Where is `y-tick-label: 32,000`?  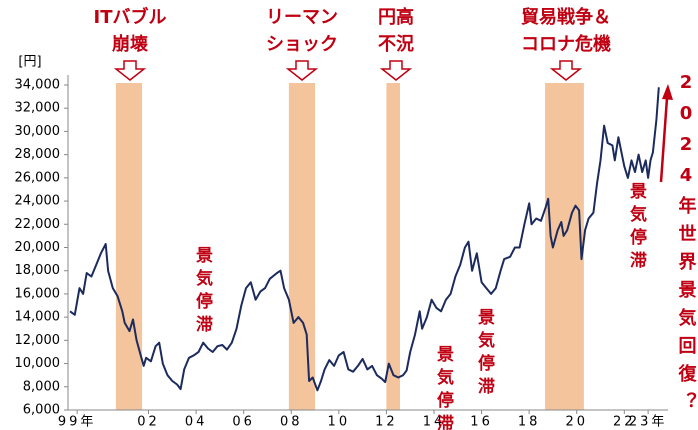
y-tick-label: 32,000 is located at coordinates (38, 108).